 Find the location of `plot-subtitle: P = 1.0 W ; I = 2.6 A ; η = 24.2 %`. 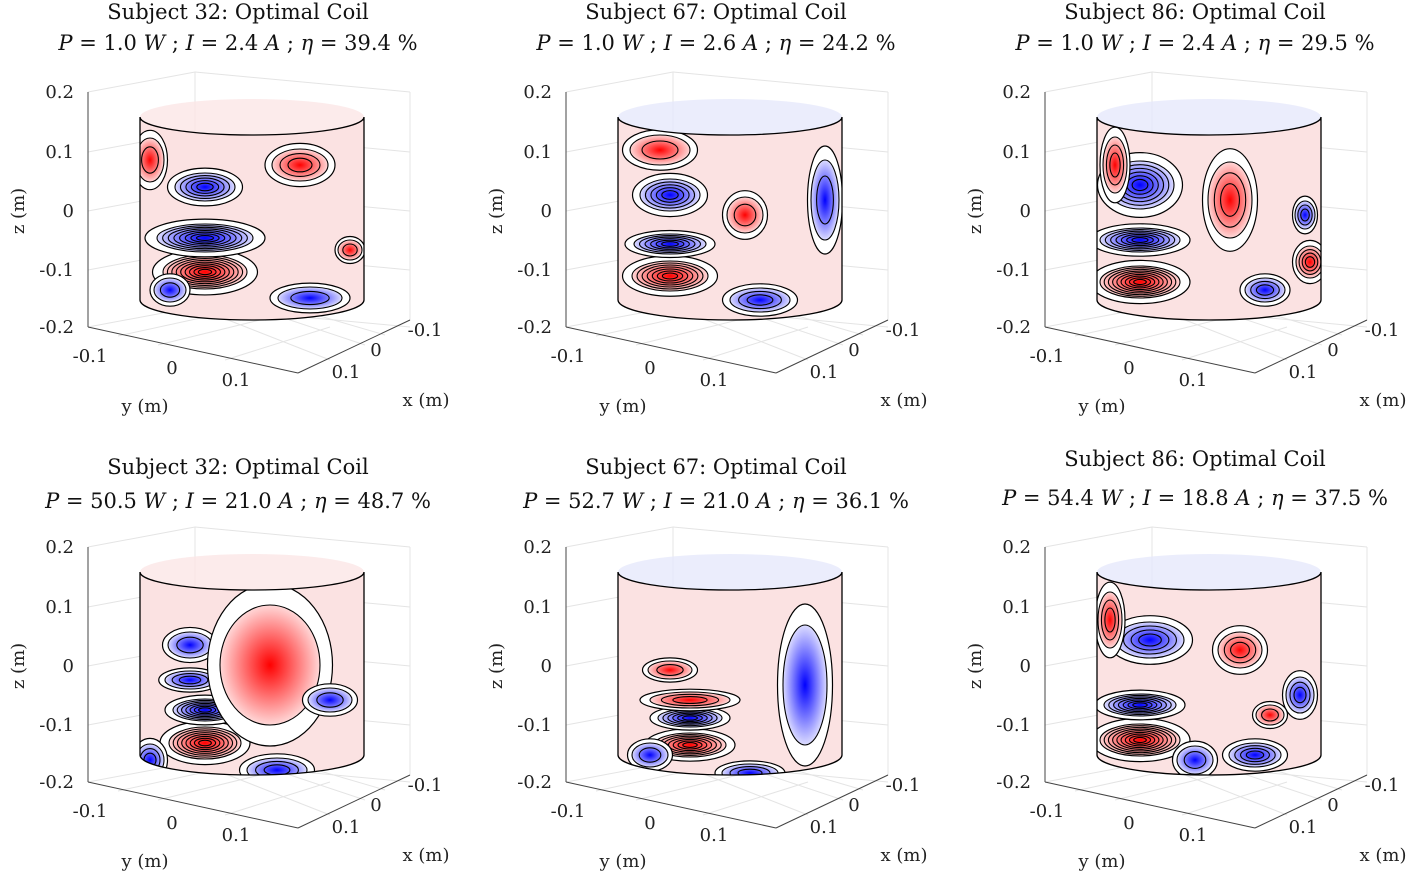

plot-subtitle: P = 1.0 W ; I = 2.6 A ; η = 24.2 % is located at coordinates (716, 43).